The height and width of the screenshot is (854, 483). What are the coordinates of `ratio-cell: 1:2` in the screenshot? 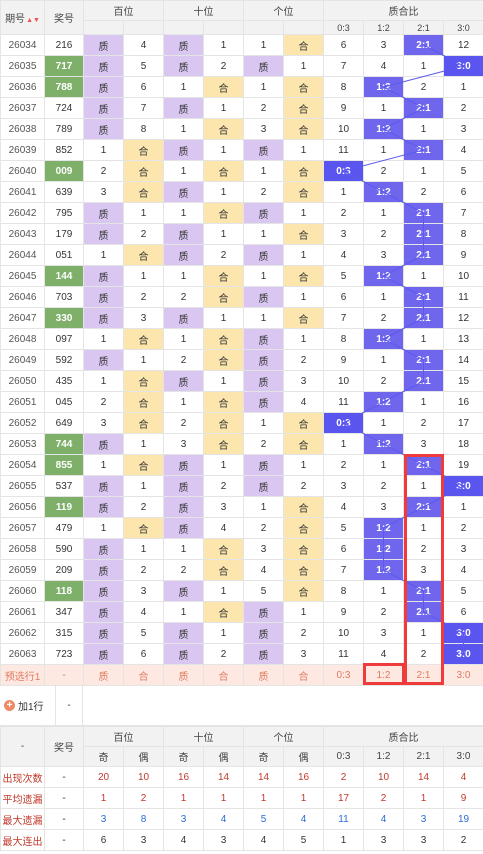 It's located at (383, 549).